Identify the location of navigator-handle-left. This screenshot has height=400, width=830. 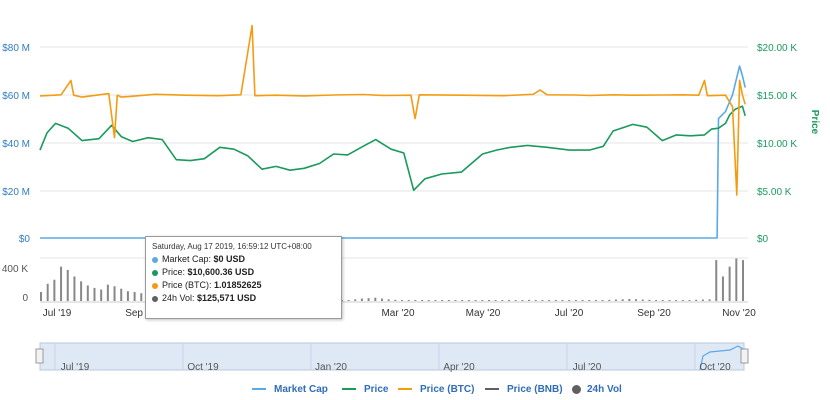
(39, 356).